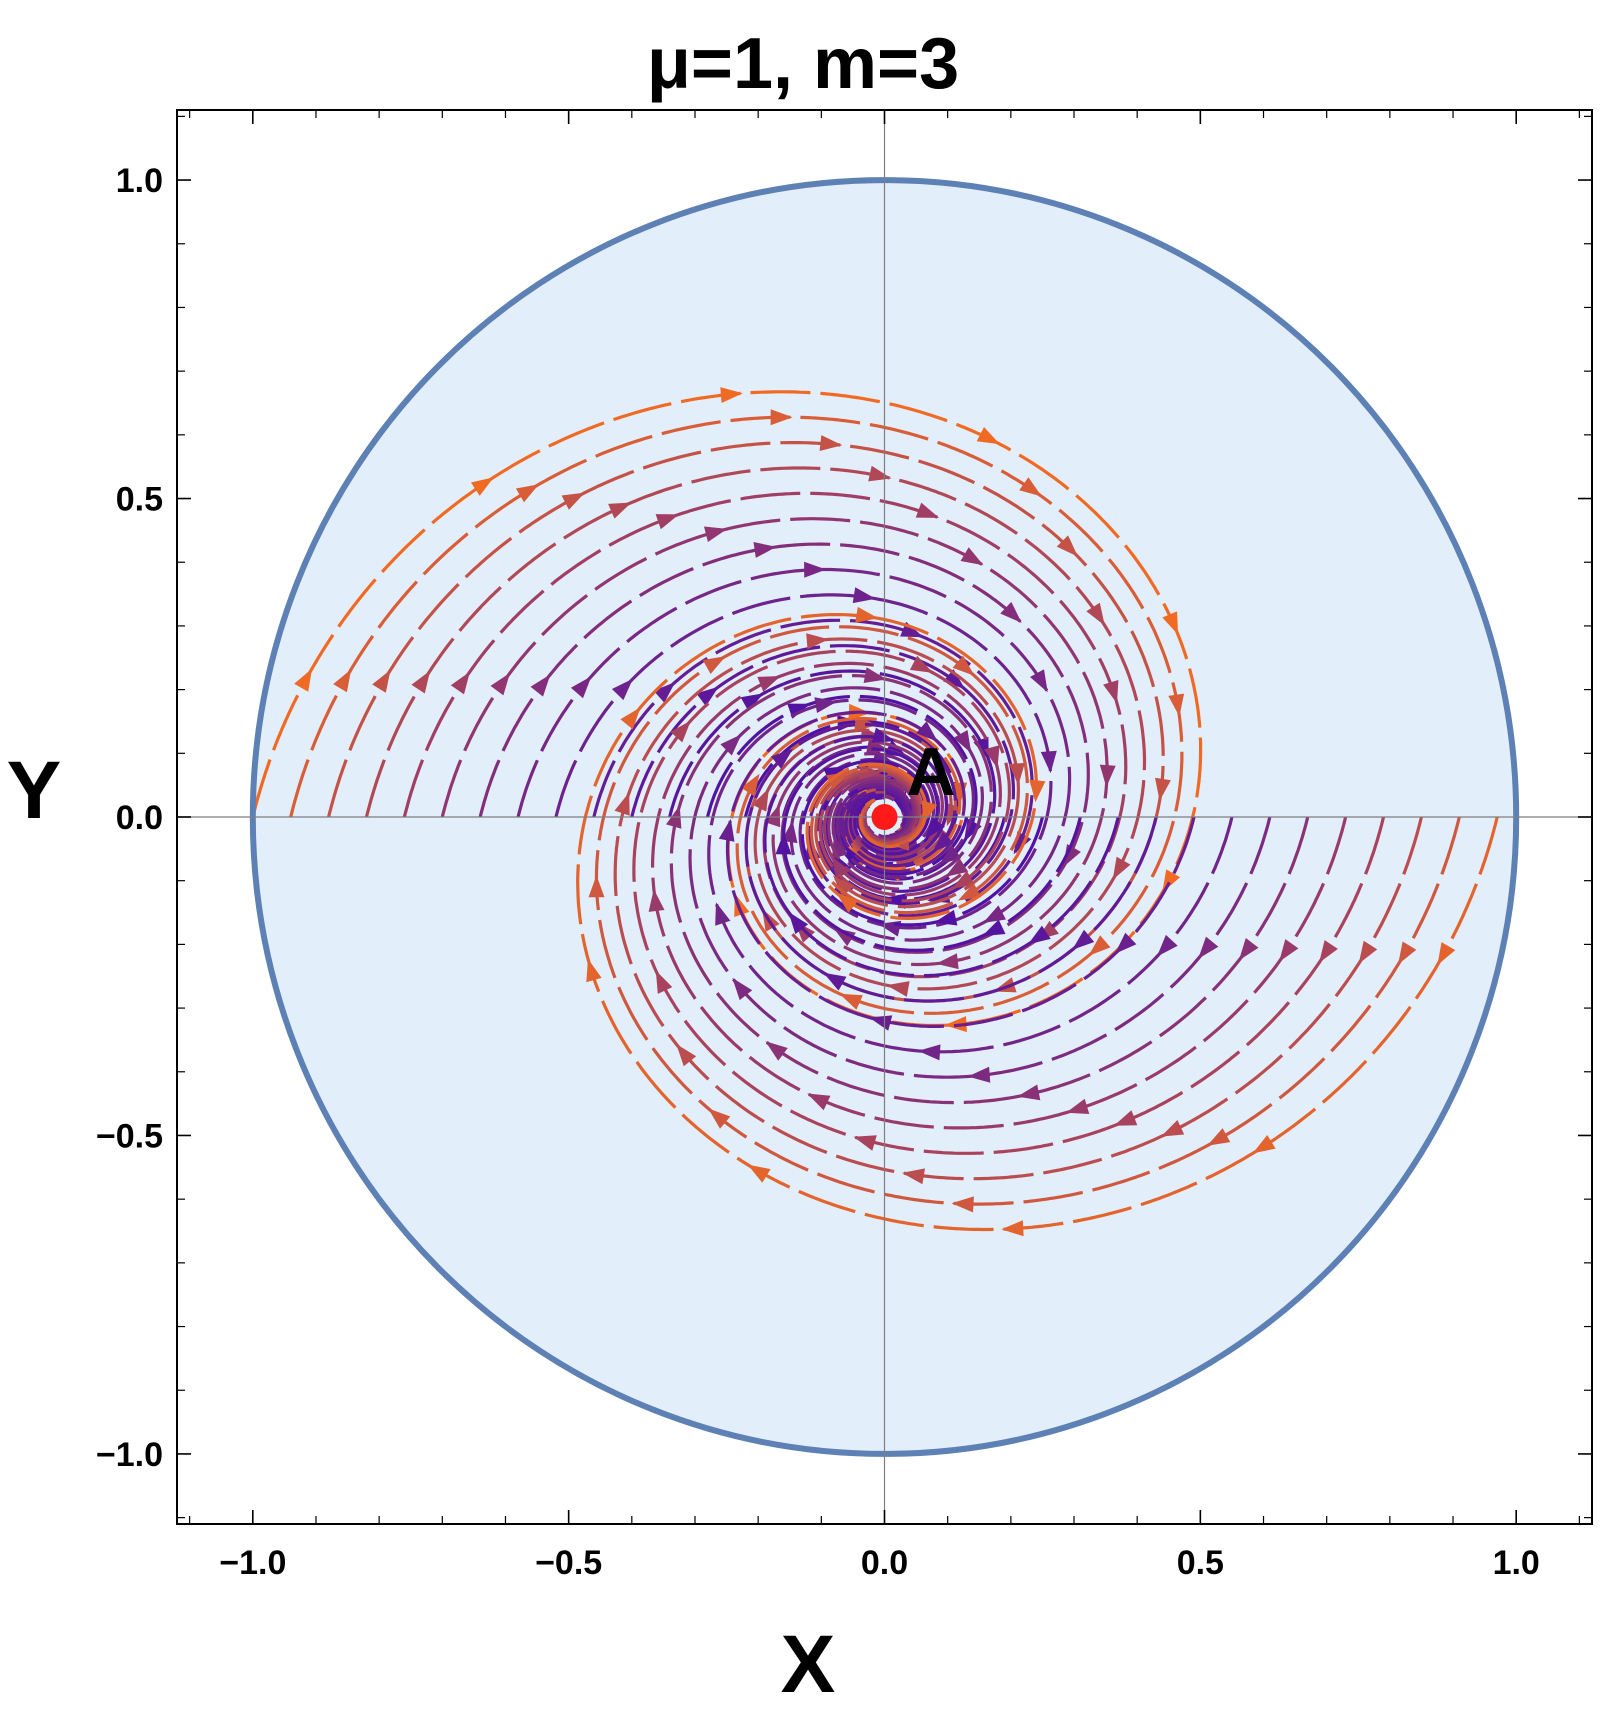 This screenshot has width=1600, height=1719. I want to click on y-tick-label: −0.5, so click(129, 1136).